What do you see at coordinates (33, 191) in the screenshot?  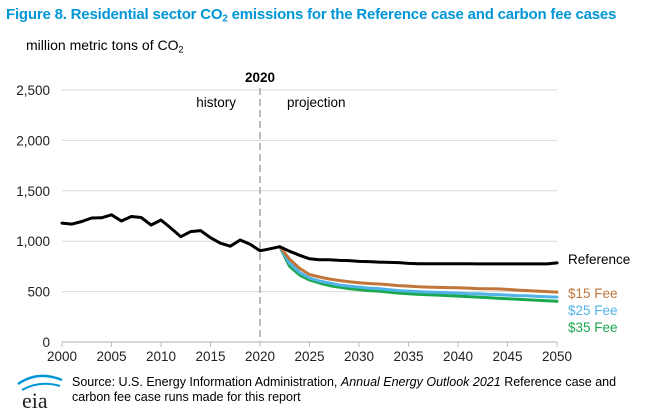 I see `y-tick-label: 1,500` at bounding box center [33, 191].